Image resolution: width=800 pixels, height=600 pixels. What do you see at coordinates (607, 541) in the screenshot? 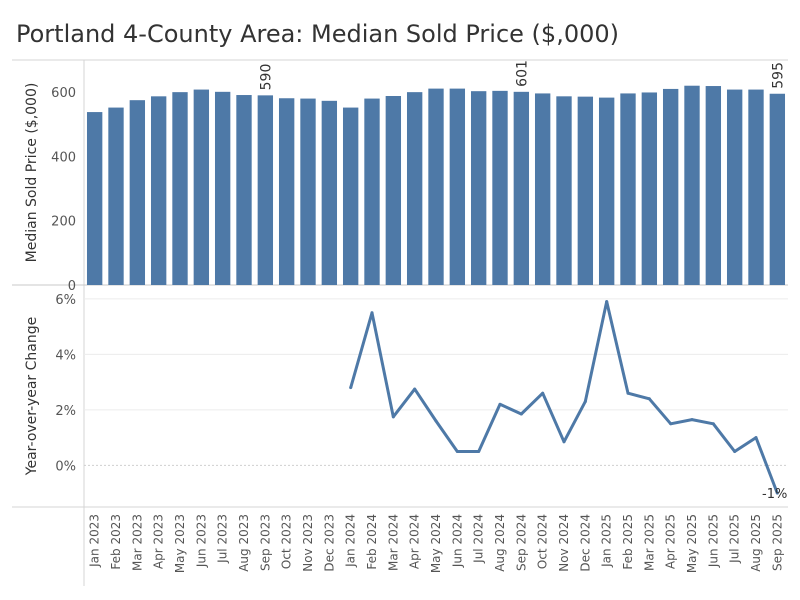
I see `x-tick-label: Jan 2025` at bounding box center [607, 541].